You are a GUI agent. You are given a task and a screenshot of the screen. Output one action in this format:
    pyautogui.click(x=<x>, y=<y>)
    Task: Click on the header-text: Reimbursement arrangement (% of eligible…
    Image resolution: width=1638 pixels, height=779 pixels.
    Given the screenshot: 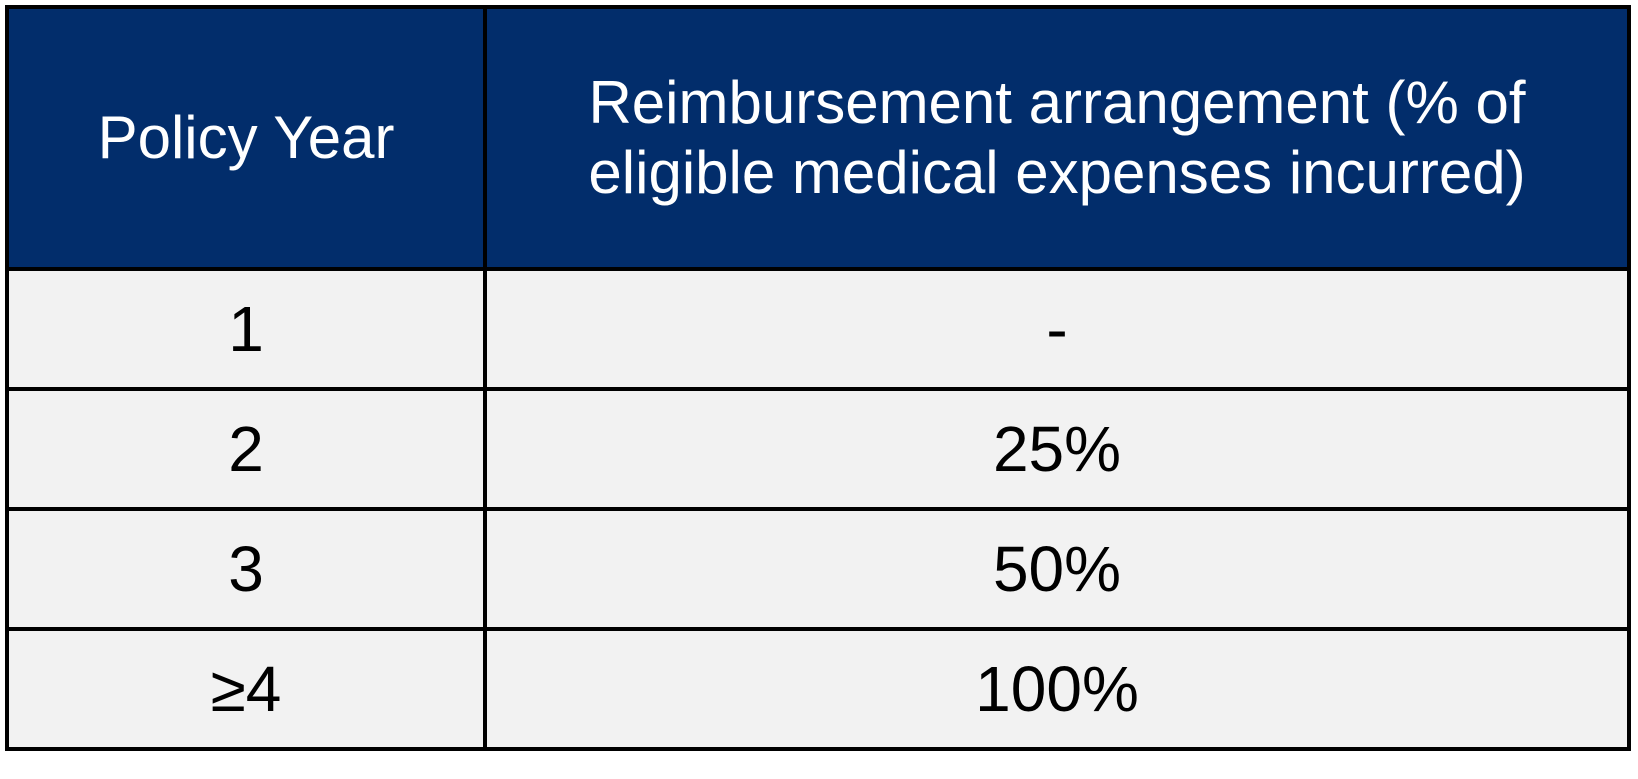 What is the action you would take?
    pyautogui.click(x=1057, y=137)
    